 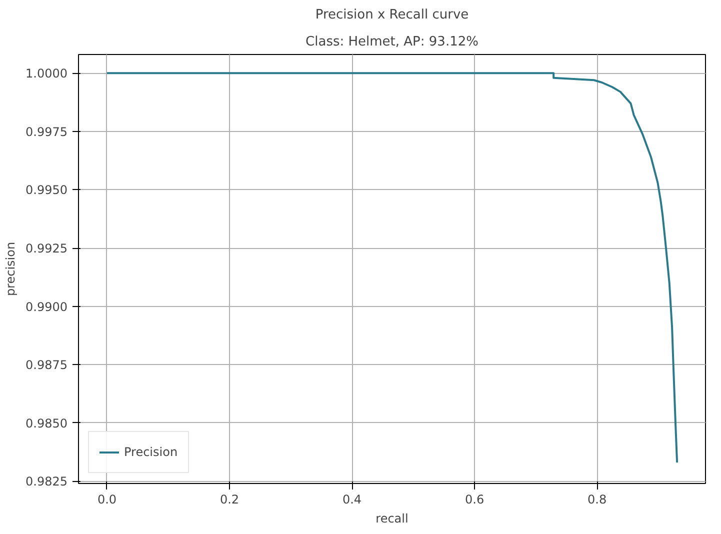 I want to click on x-axis-title: recall, so click(x=392, y=519).